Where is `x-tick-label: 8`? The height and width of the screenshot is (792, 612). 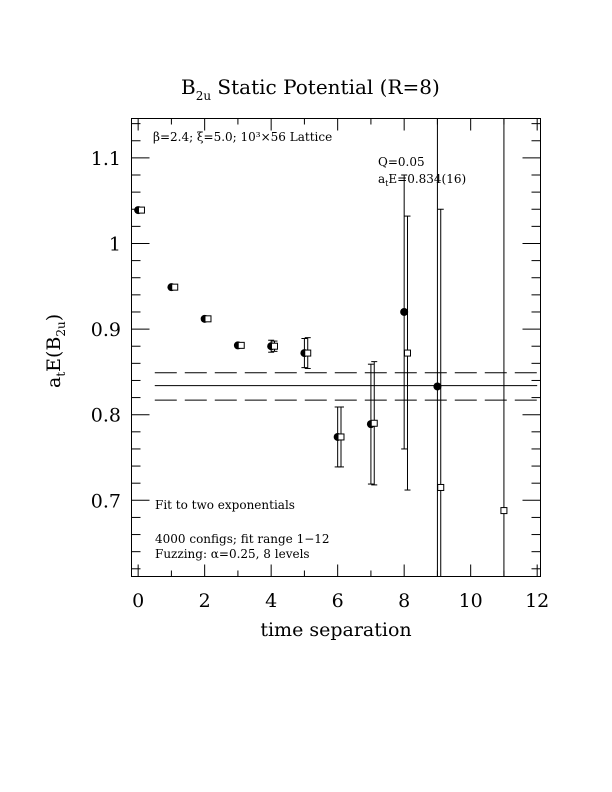
x-tick-label: 8 is located at coordinates (404, 601).